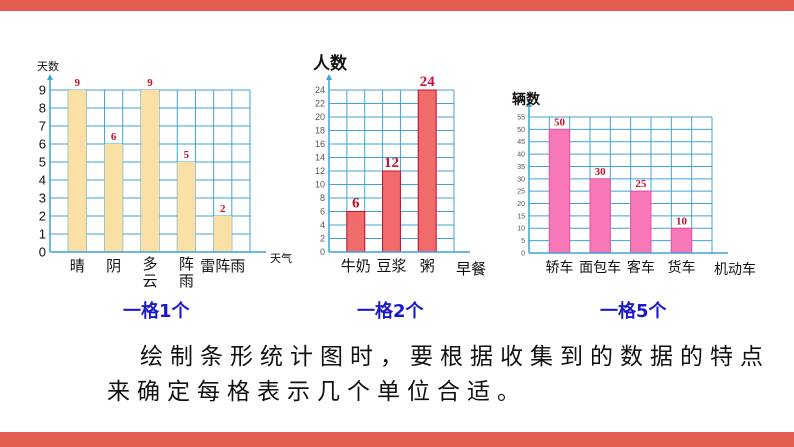  What do you see at coordinates (560, 267) in the screenshot?
I see `category-label: 轿车` at bounding box center [560, 267].